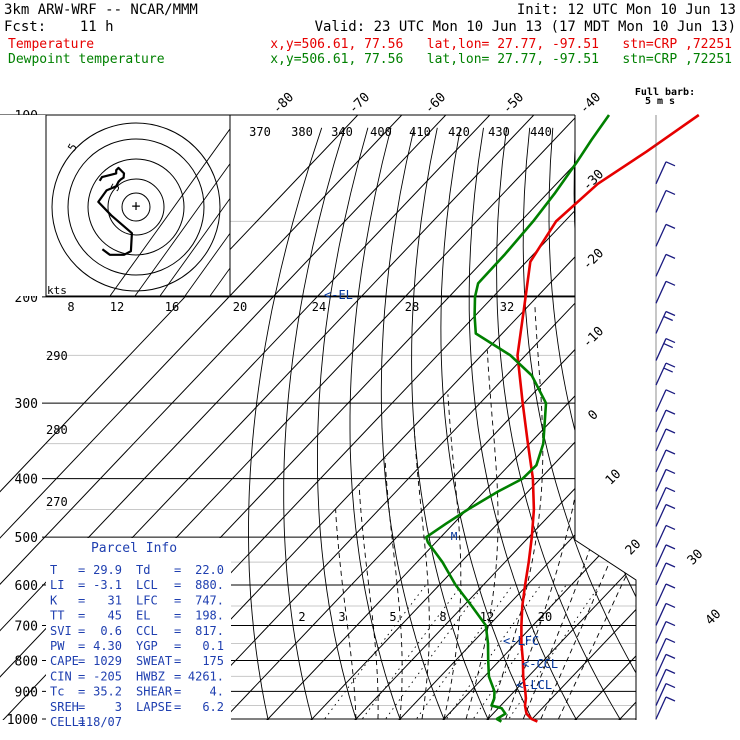 The height and width of the screenshot is (740, 740). Describe the element at coordinates (545, 617) in the screenshot. I see `mixing-ratio-label: 20` at that location.